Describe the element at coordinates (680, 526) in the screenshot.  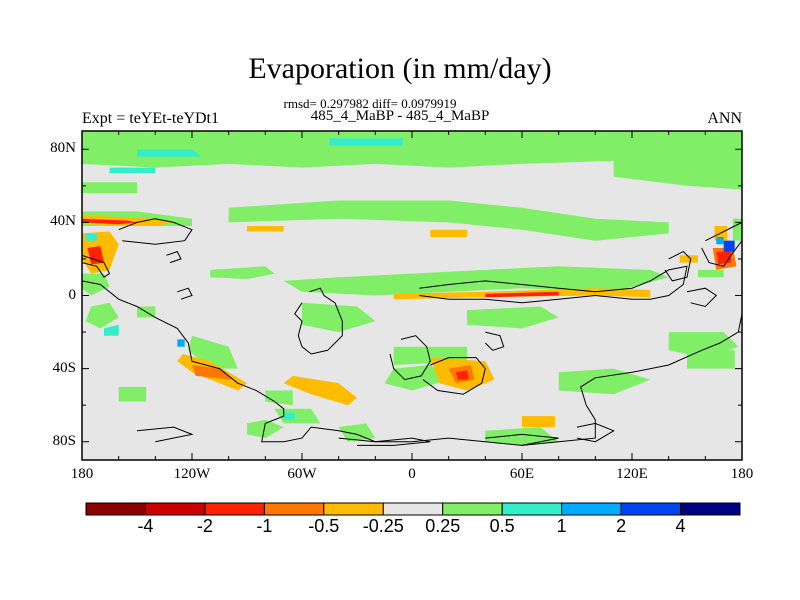
I see `colorbar-label: 4` at that location.